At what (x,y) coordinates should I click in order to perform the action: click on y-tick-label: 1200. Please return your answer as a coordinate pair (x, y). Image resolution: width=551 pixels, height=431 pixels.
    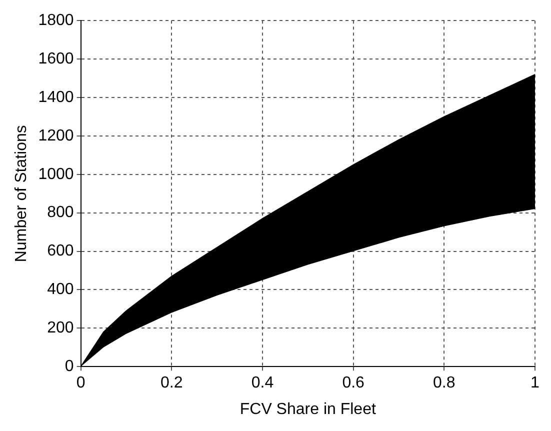
    Looking at the image, I should click on (56, 135).